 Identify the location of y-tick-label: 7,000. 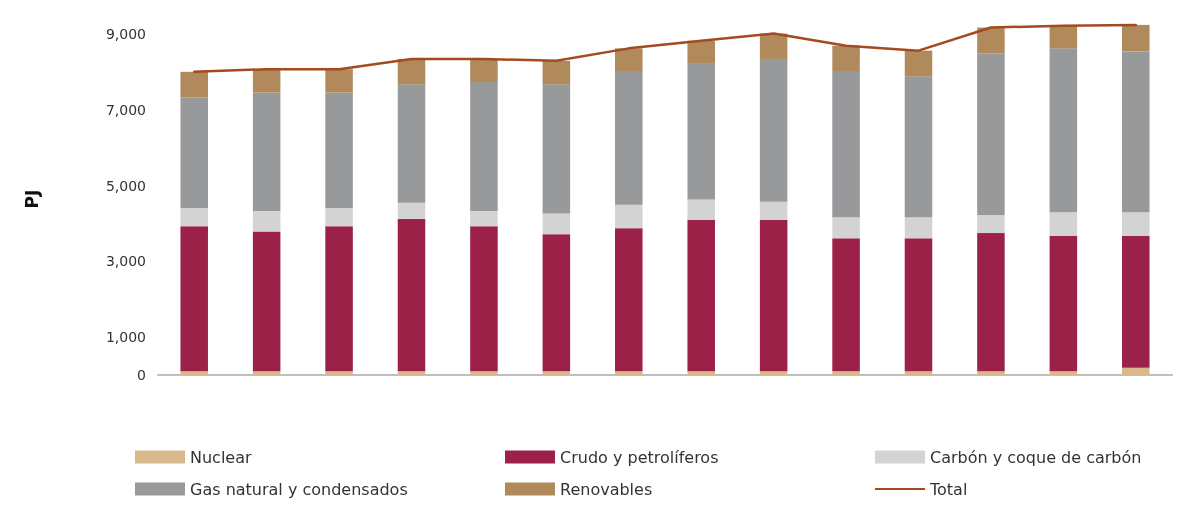
(125, 110).